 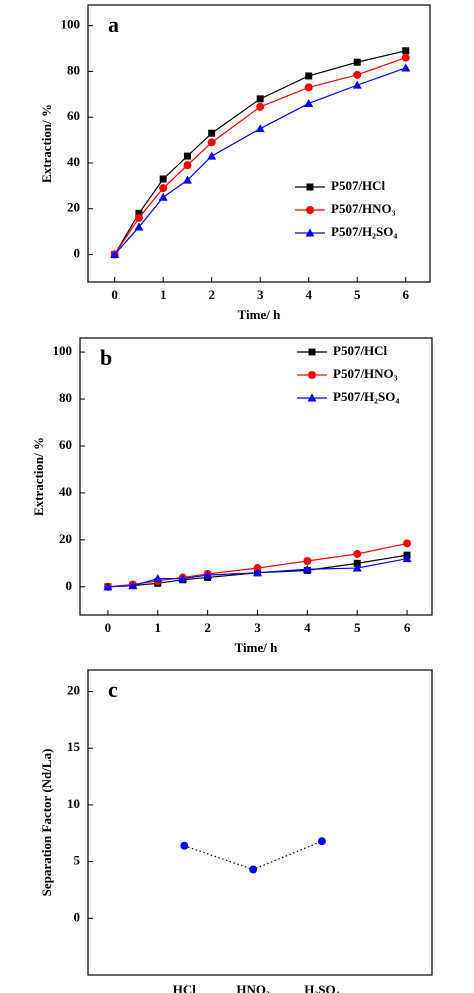 What do you see at coordinates (106, 357) in the screenshot?
I see `panel-label: b` at bounding box center [106, 357].